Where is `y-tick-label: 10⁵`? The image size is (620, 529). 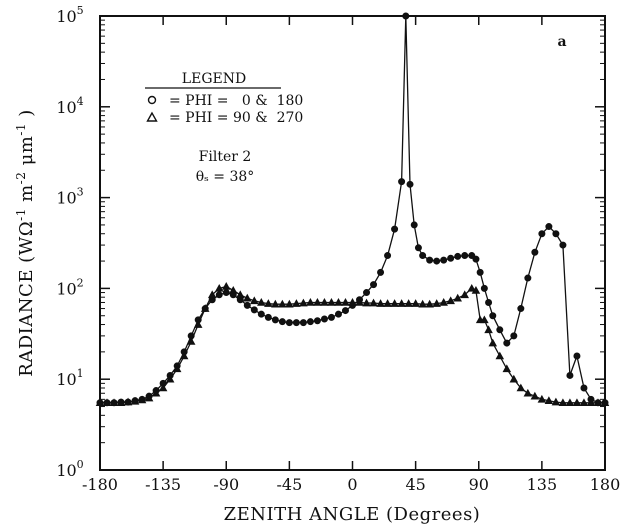 y-tick-label: 10⁵ is located at coordinates (69, 15).